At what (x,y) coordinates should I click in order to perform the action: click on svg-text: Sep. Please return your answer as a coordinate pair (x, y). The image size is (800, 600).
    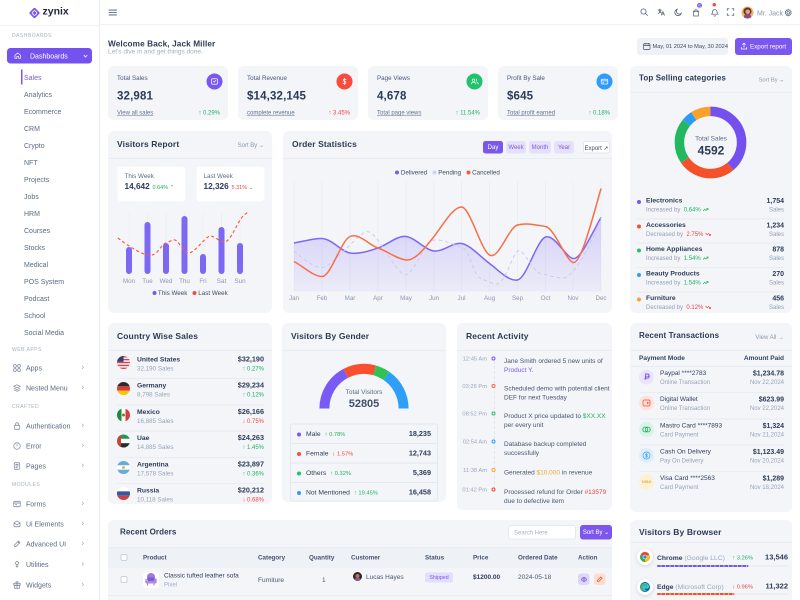
    Looking at the image, I should click on (518, 298).